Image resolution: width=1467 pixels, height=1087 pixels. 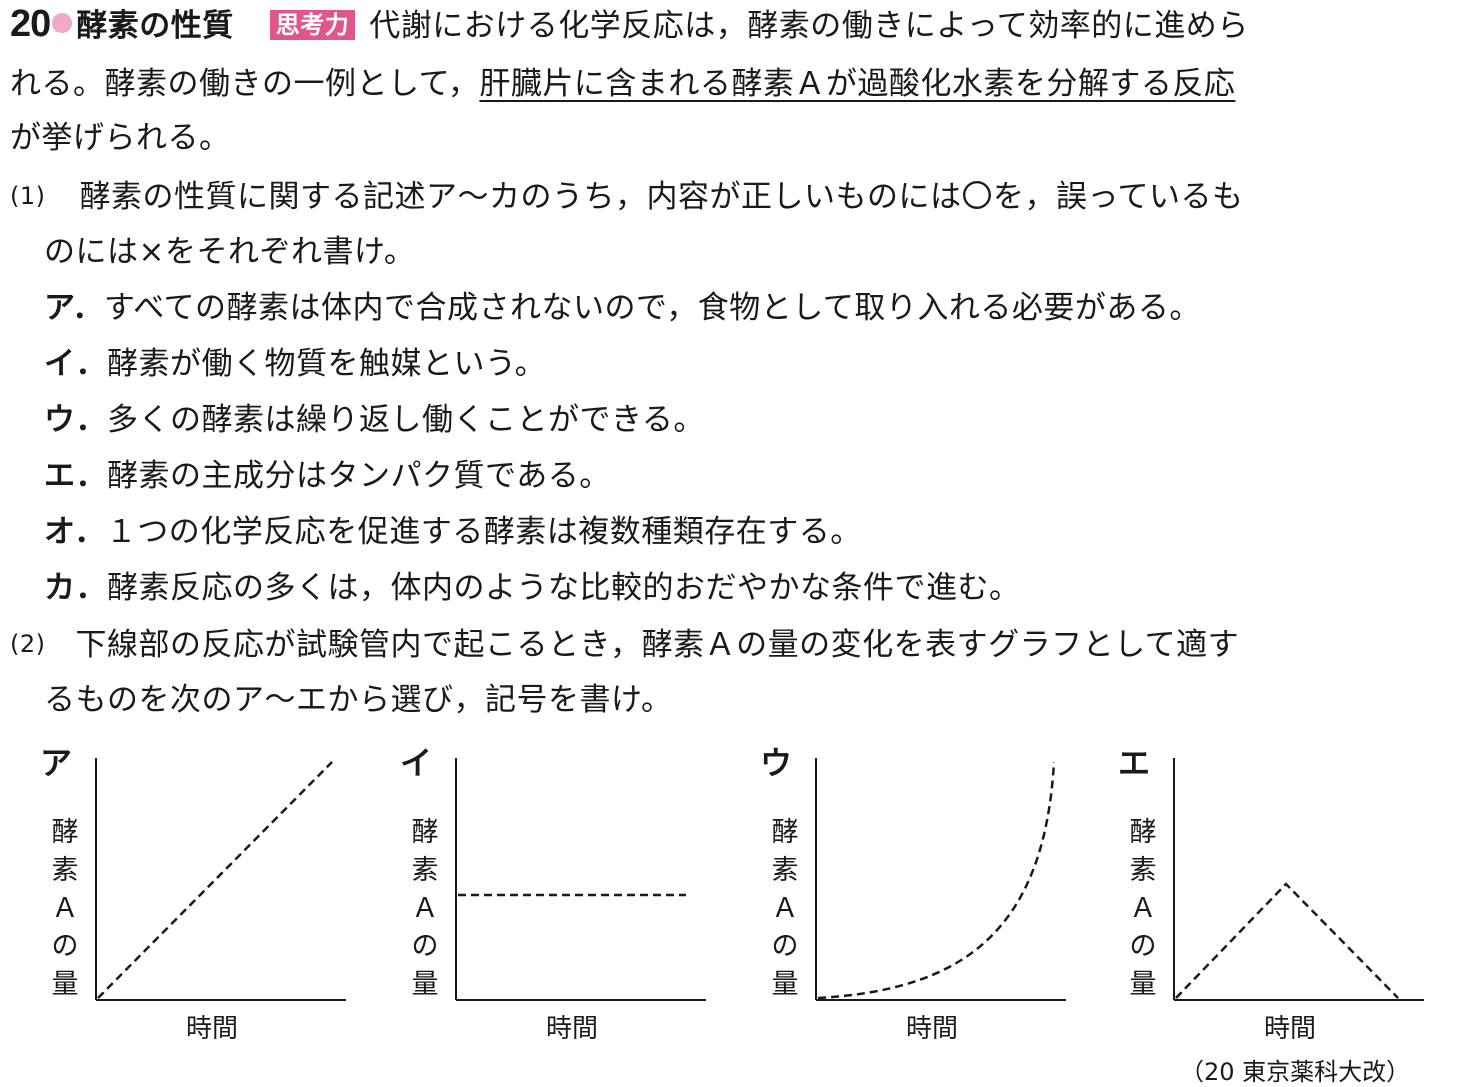 What do you see at coordinates (1134, 763) in the screenshot?
I see `graph-letter: エ` at bounding box center [1134, 763].